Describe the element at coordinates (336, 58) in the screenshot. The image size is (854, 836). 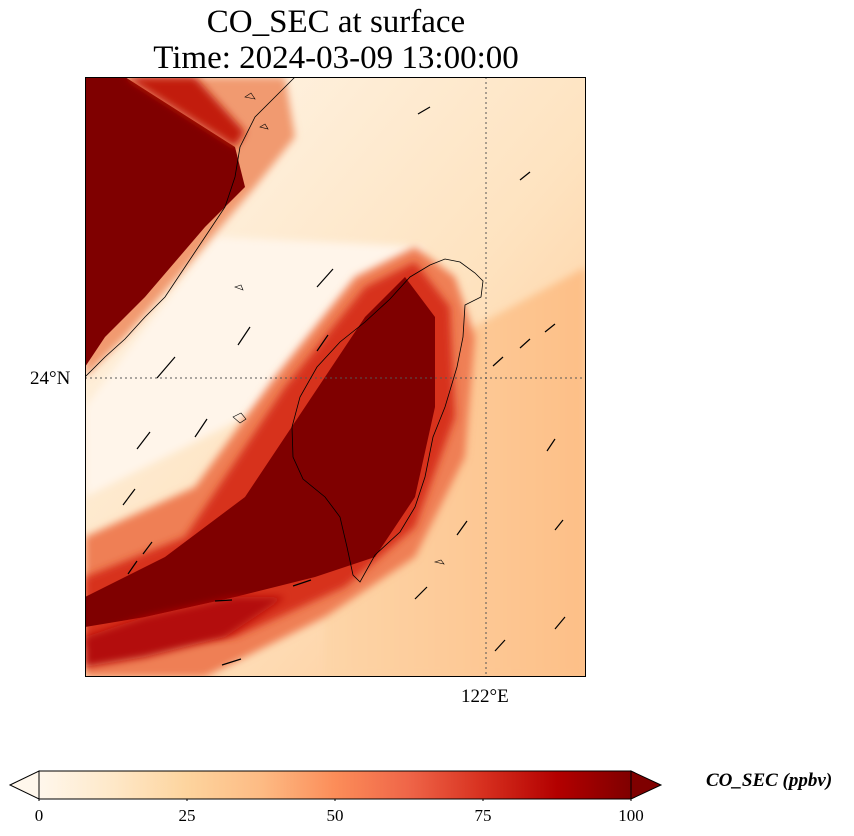
I see `map-title-line2: Time: 2024-03-09 13:00:00` at that location.